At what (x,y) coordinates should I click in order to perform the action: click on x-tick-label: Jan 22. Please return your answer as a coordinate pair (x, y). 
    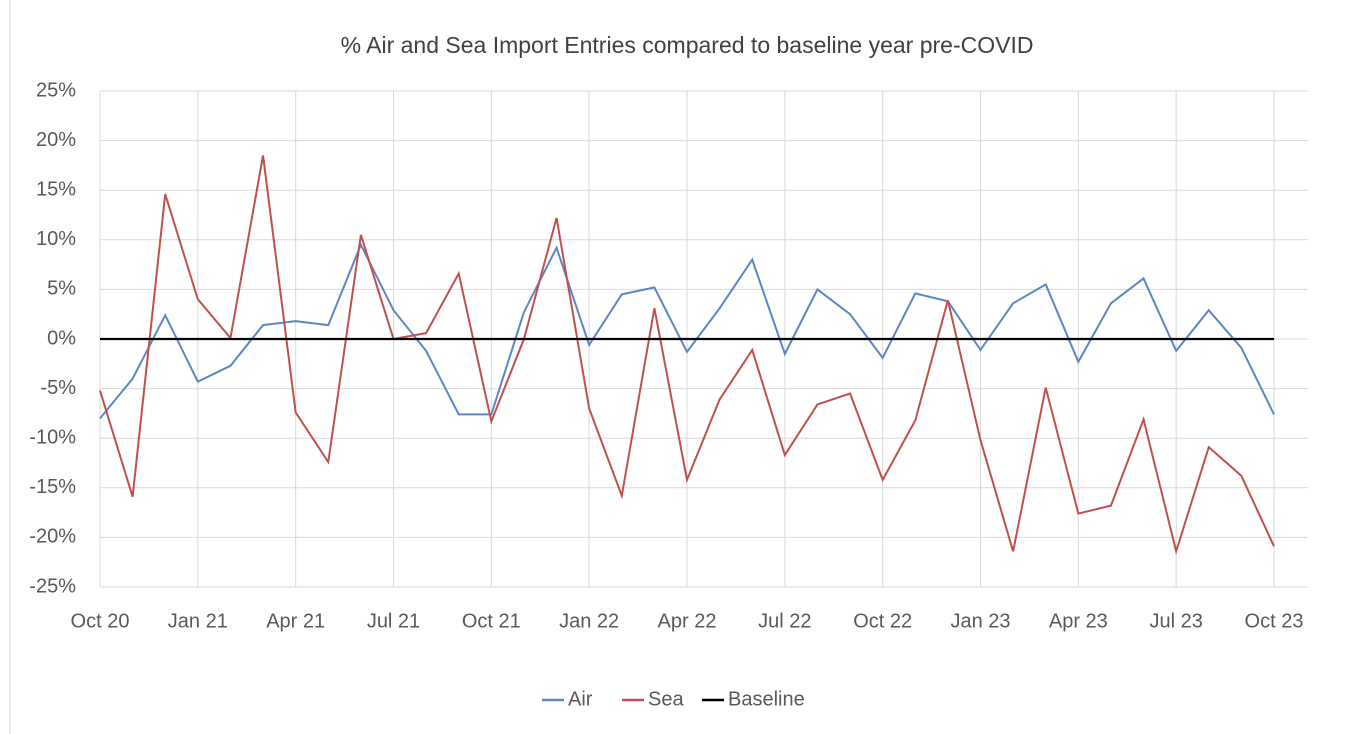
    Looking at the image, I should click on (589, 621).